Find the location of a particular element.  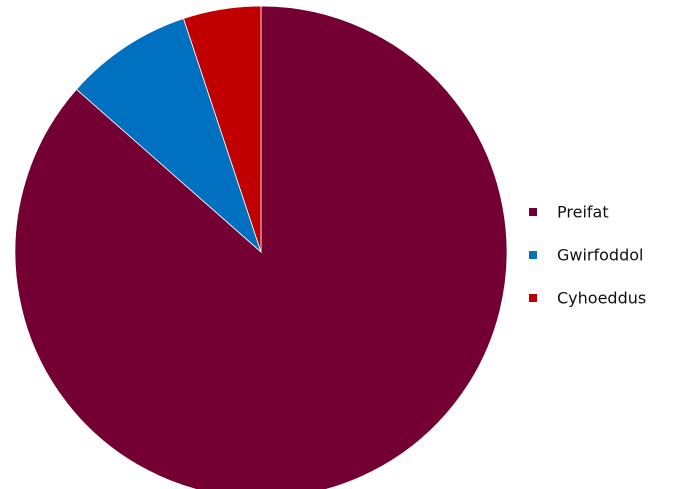

legend: Preifat Gwirfoddol Cyhoeddus is located at coordinates (587, 255).